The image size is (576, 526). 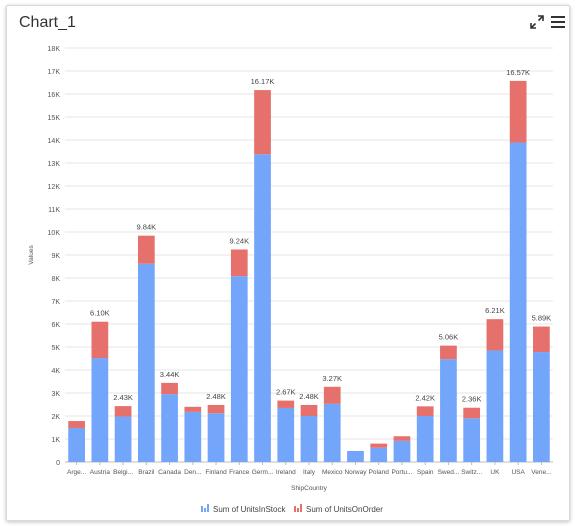 I want to click on data-label: 6.10K, so click(x=100, y=313).